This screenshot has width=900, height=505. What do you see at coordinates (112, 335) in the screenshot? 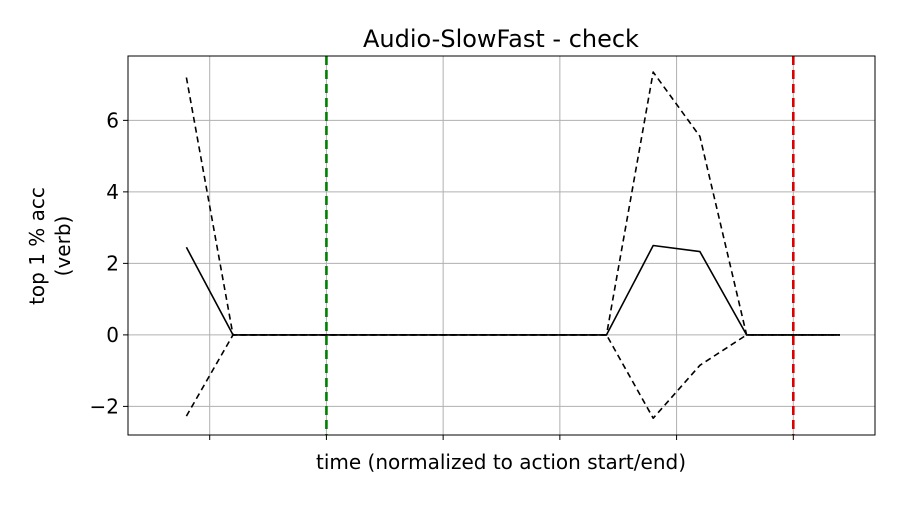
I see `y-tick-label: 0` at bounding box center [112, 335].